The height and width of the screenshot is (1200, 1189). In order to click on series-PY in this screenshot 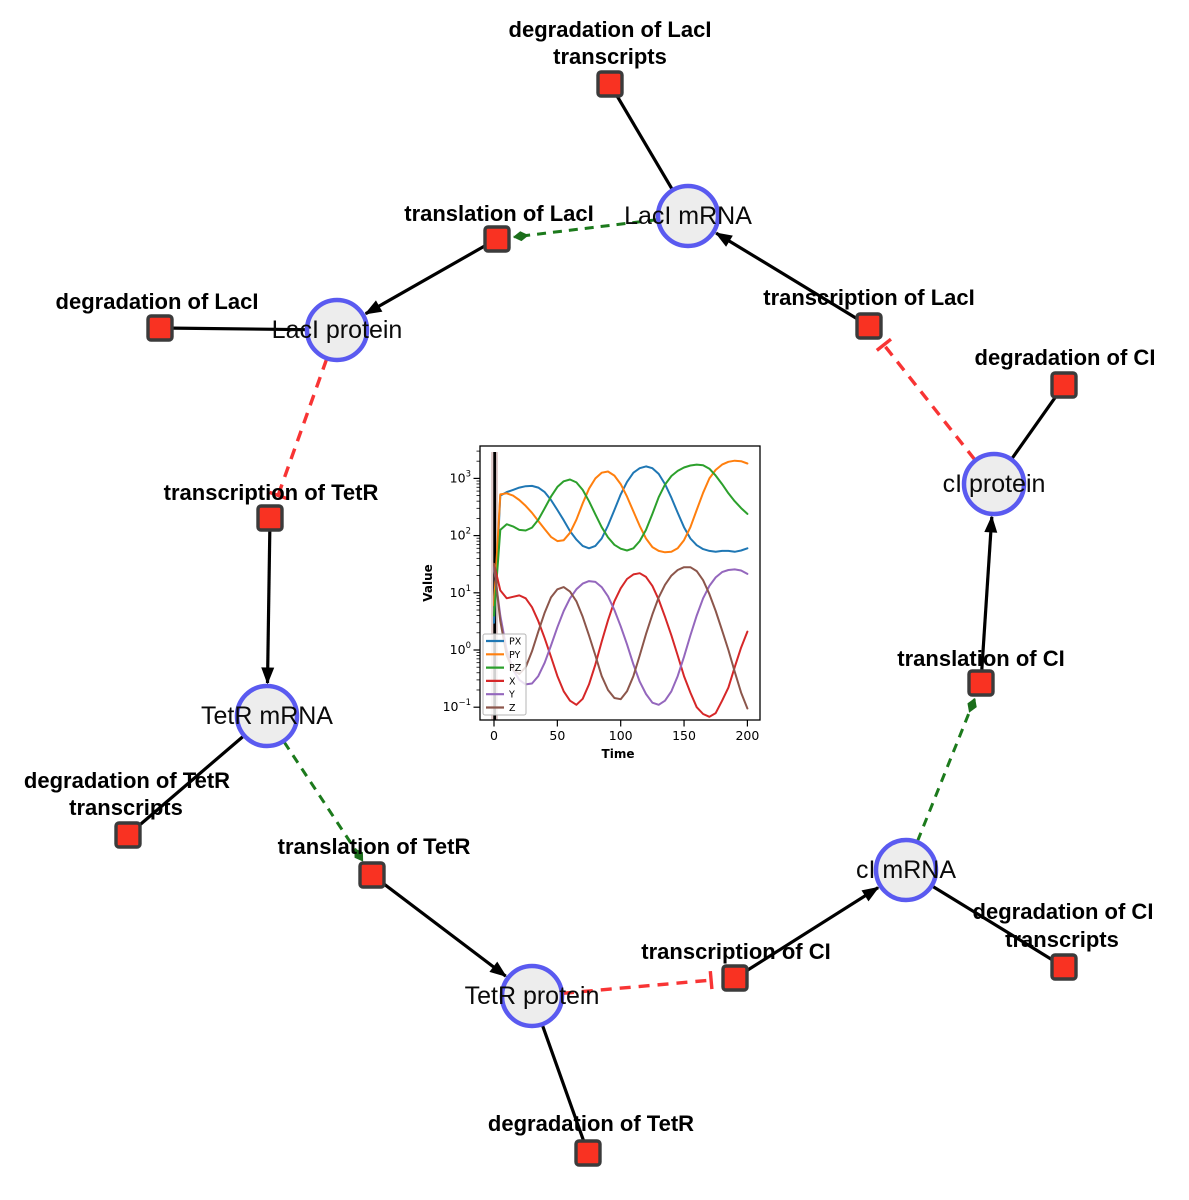, I will do `click(621, 533)`.